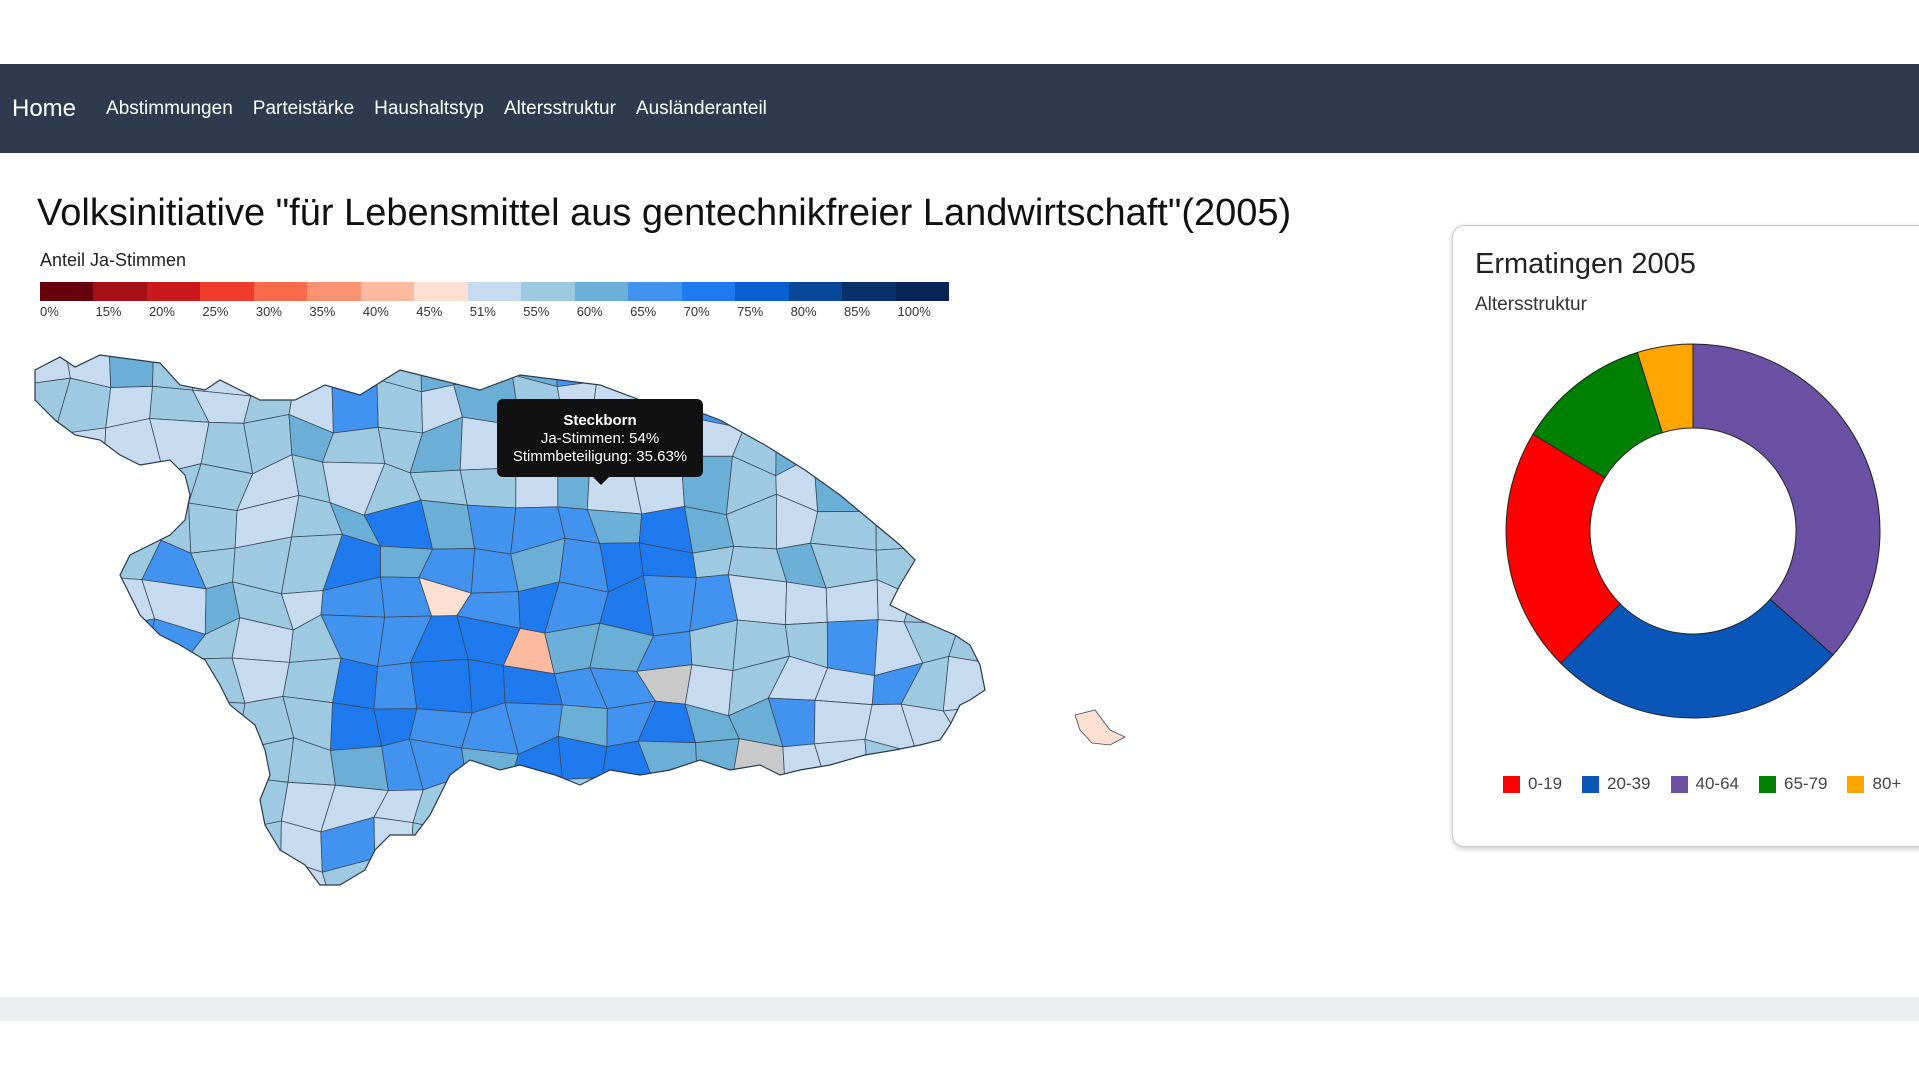  I want to click on nav-home-link: Home, so click(44, 108).